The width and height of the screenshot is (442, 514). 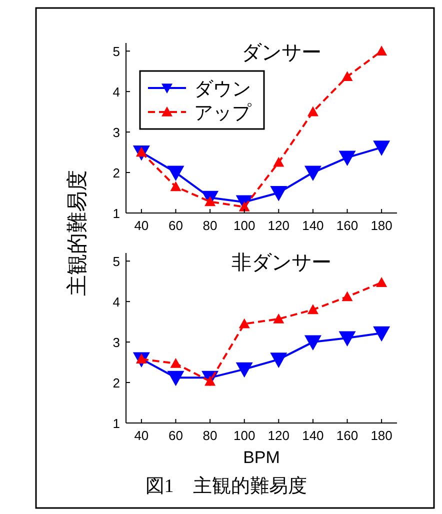 What do you see at coordinates (261, 457) in the screenshot?
I see `x-axis-title: BPM` at bounding box center [261, 457].